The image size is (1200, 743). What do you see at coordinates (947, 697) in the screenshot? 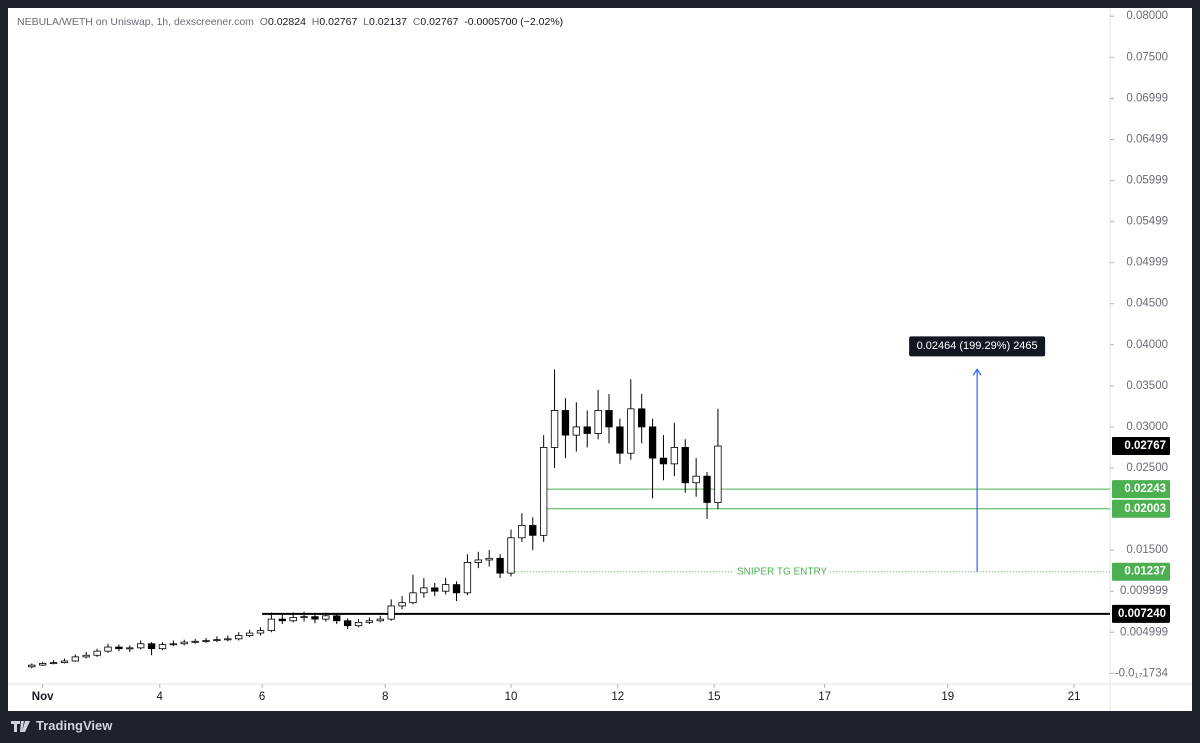
I see `x-tick-label: 19` at bounding box center [947, 697].